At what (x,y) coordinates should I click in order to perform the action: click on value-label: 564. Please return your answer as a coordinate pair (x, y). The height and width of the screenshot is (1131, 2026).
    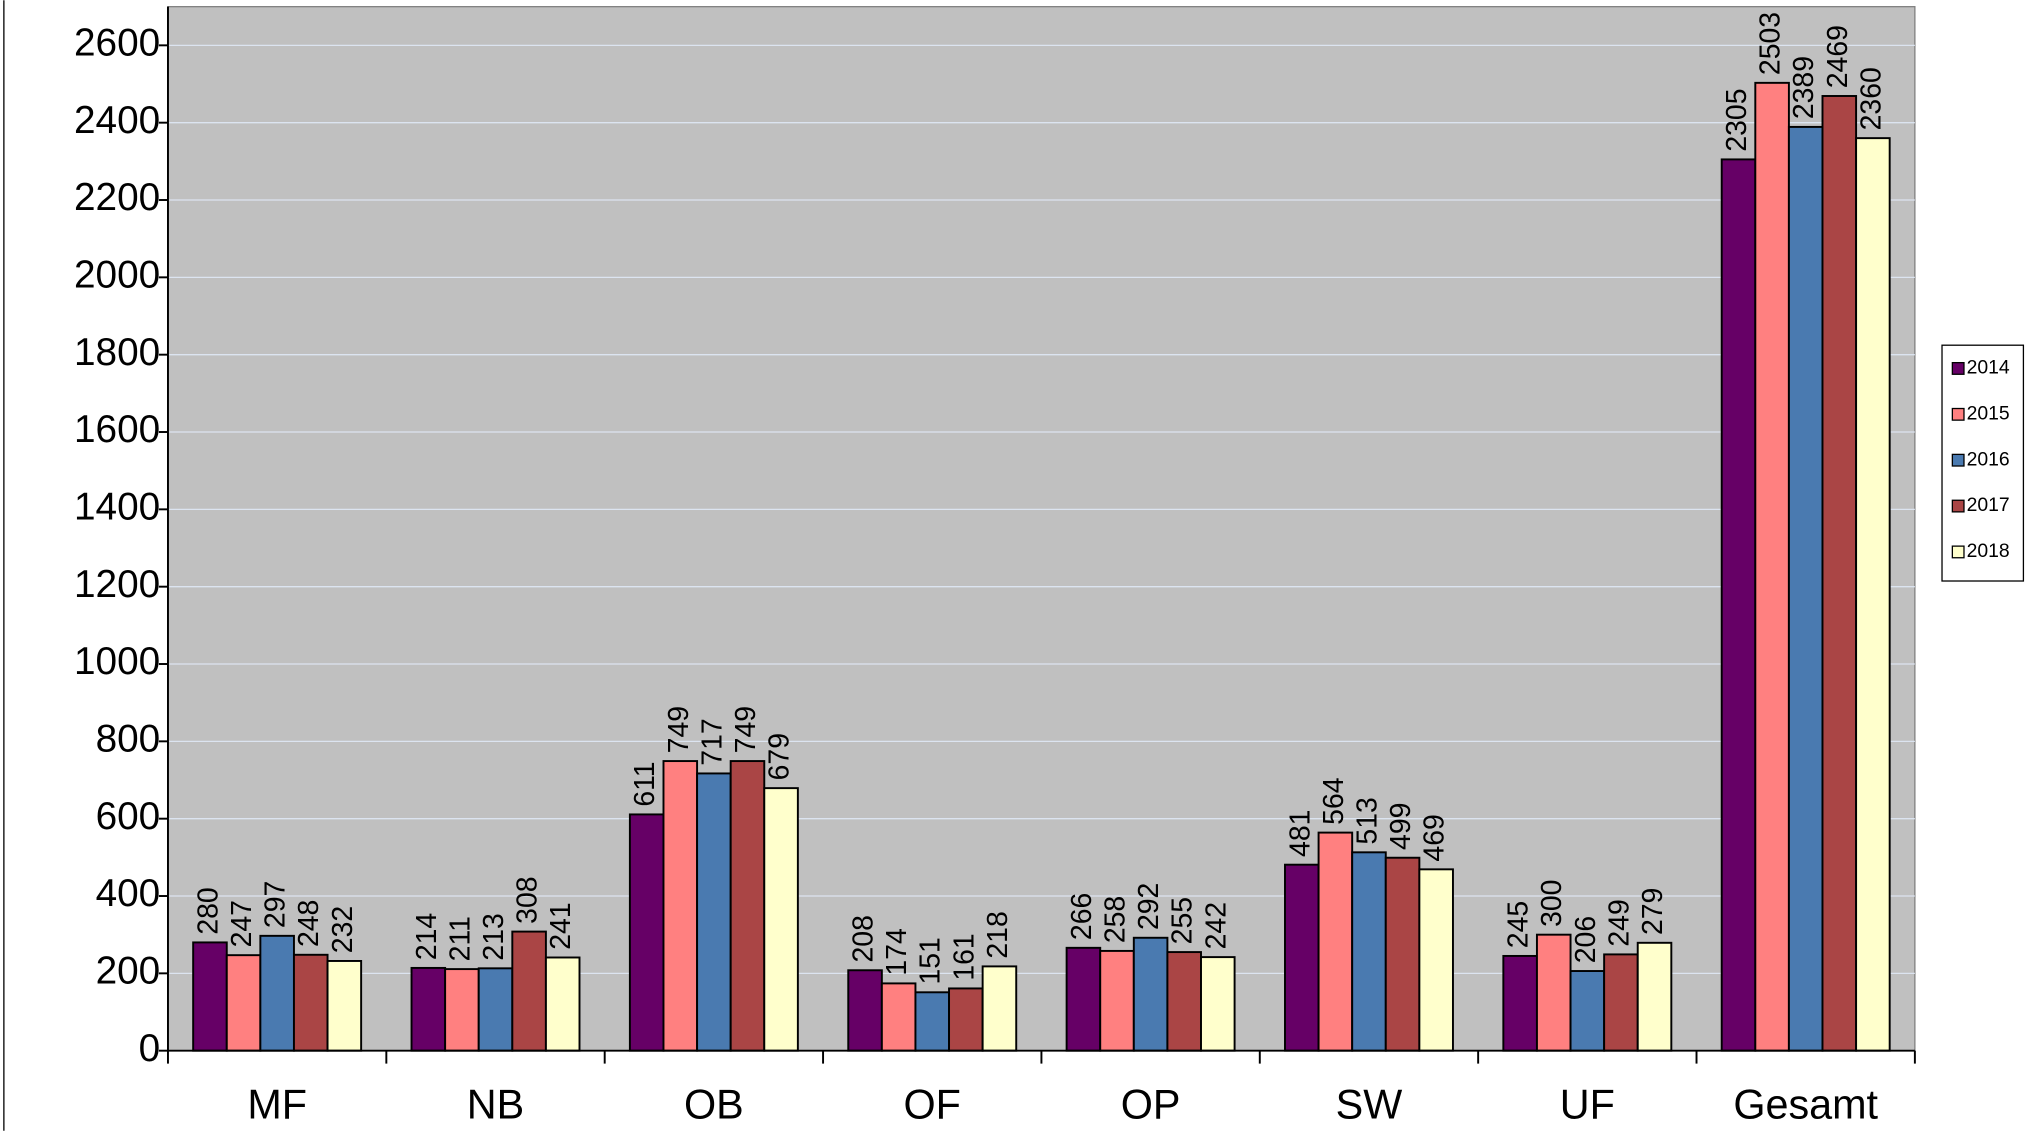
    Looking at the image, I should click on (1334, 800).